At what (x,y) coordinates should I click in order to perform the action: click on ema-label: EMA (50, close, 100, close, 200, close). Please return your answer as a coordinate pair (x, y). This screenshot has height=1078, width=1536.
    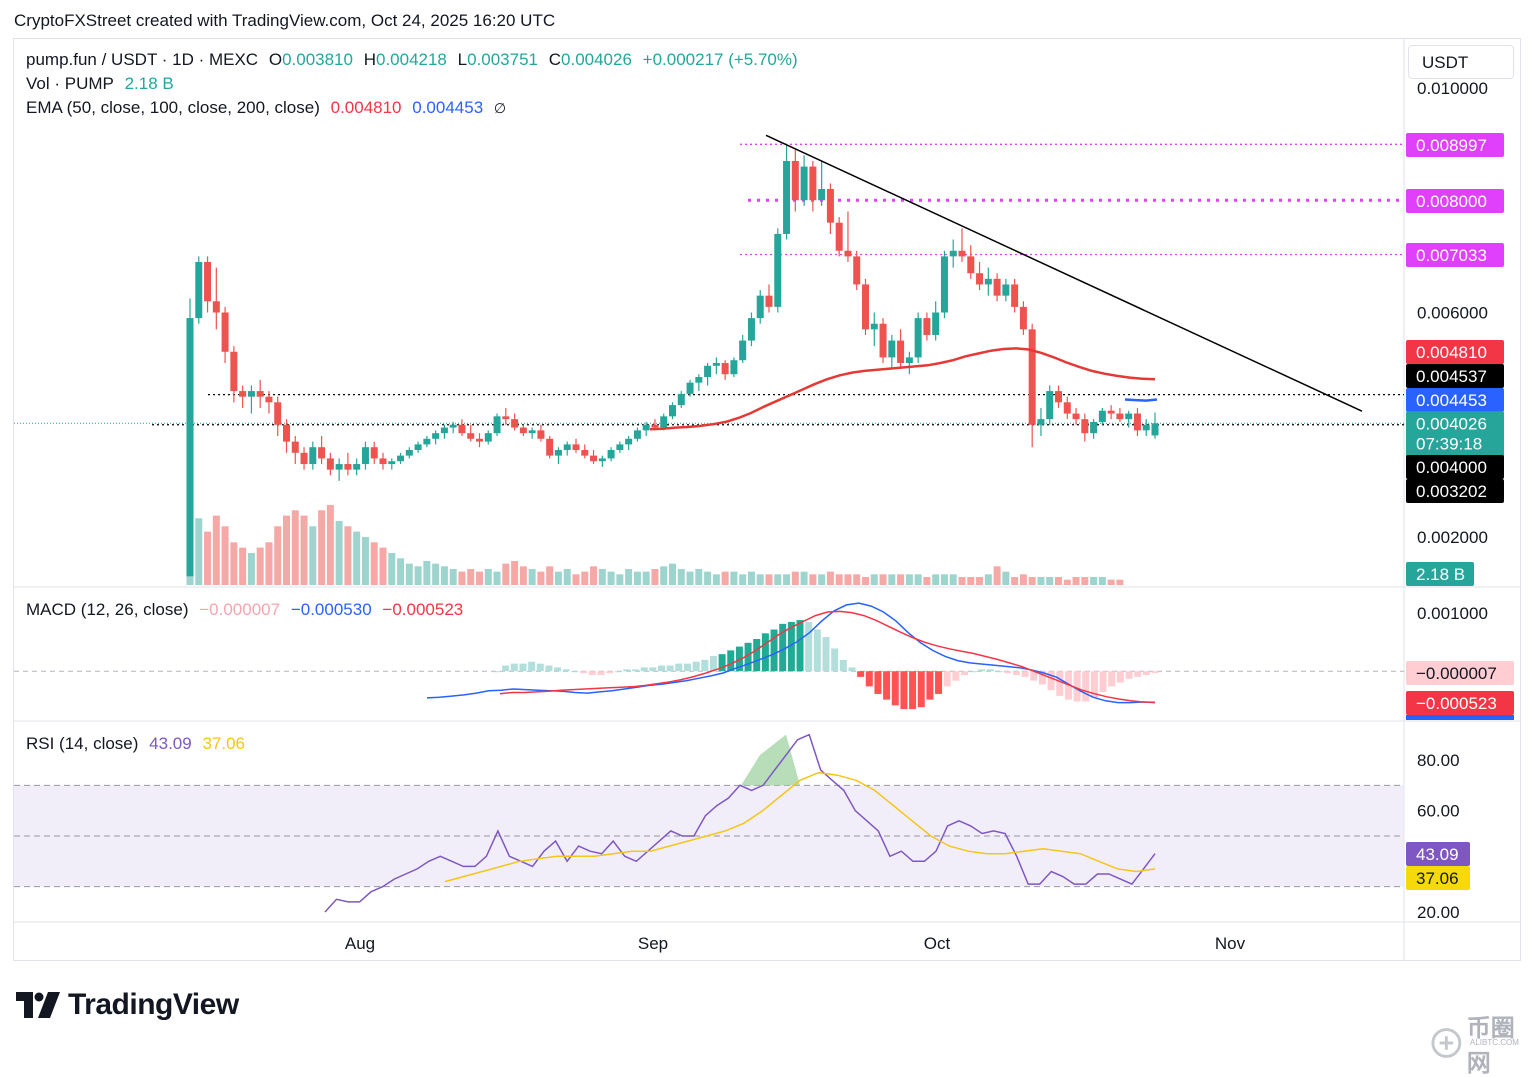
    Looking at the image, I should click on (173, 107).